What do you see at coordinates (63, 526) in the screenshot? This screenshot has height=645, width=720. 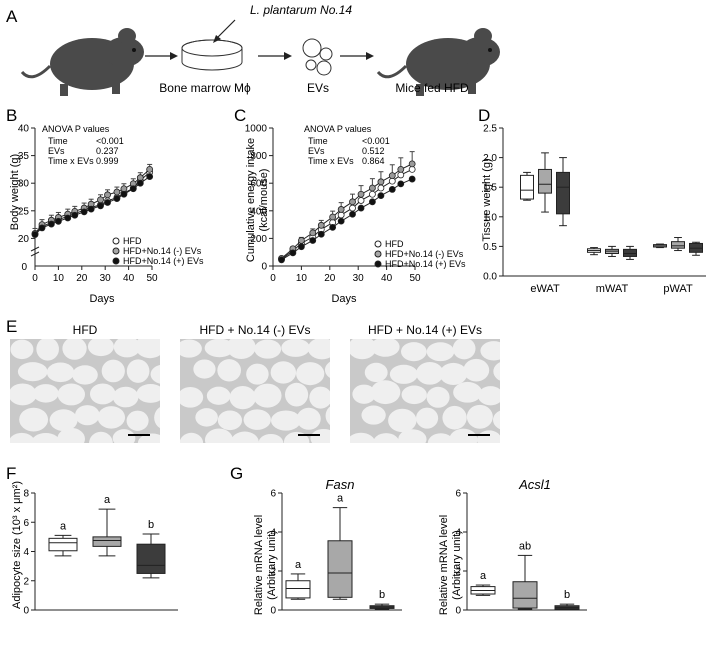 I see `significance-letter: a` at bounding box center [63, 526].